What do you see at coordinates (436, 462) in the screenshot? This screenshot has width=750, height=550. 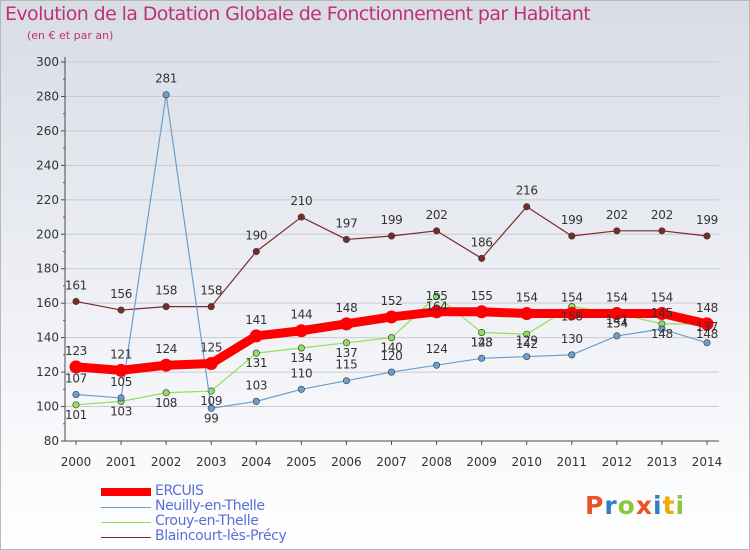 I see `x-tick-label: 2008` at bounding box center [436, 462].